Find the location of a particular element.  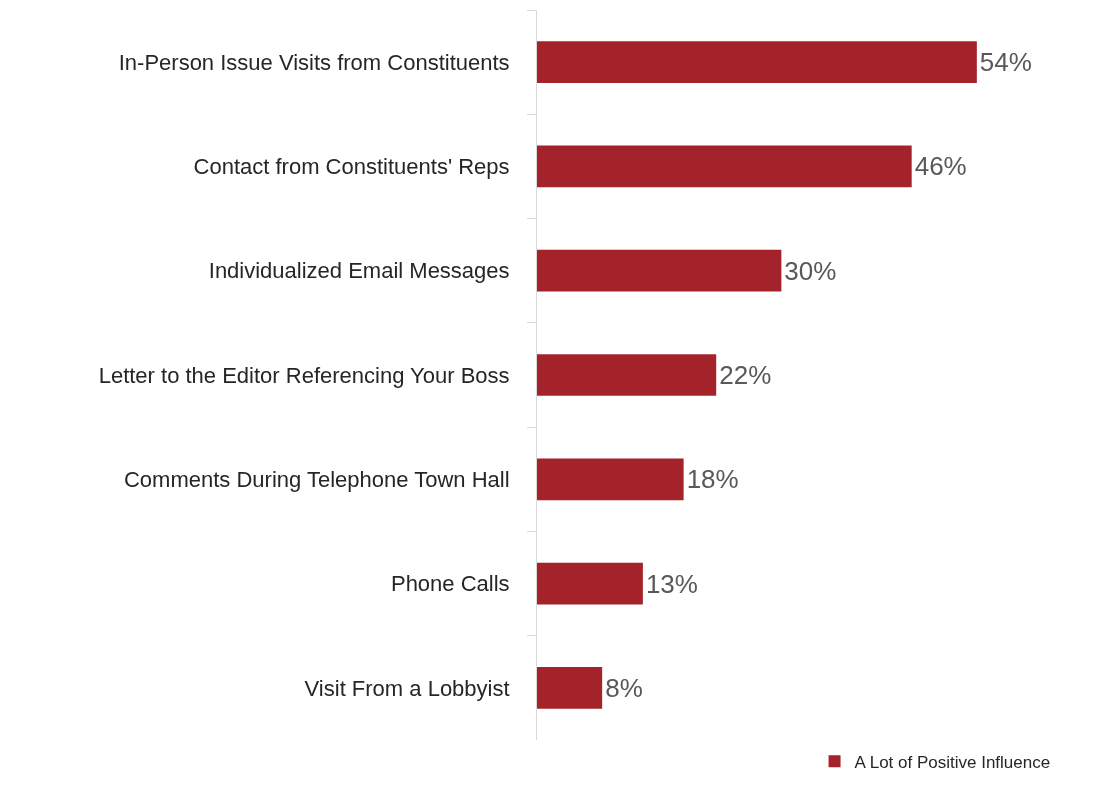

data-label: 8% is located at coordinates (624, 687).